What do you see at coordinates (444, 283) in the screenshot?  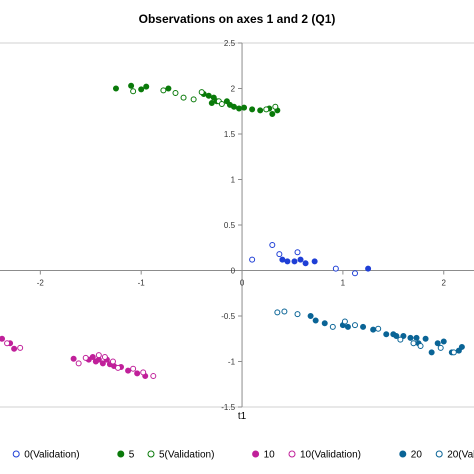 I see `x-tick-label: 2` at bounding box center [444, 283].